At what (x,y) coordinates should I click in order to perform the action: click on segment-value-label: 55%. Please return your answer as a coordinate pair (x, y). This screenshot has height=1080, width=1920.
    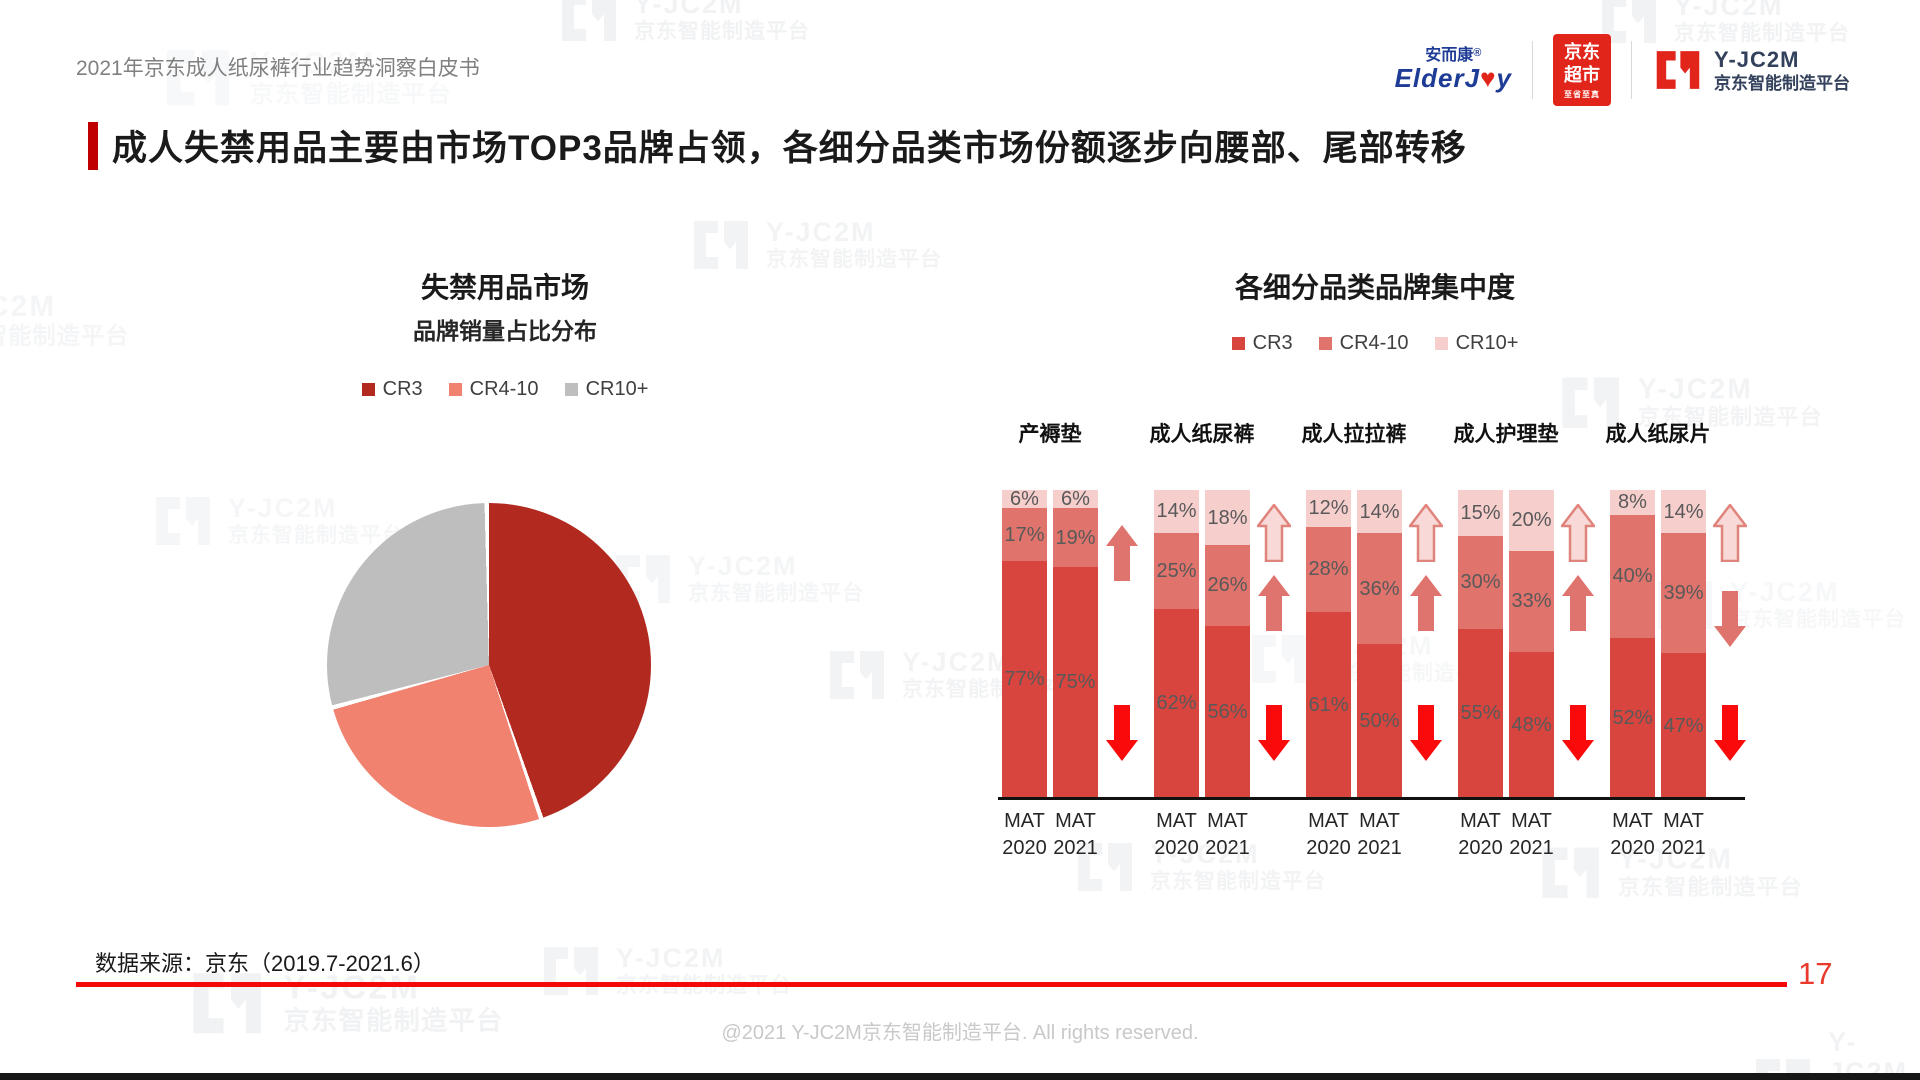
    Looking at the image, I should click on (1480, 713).